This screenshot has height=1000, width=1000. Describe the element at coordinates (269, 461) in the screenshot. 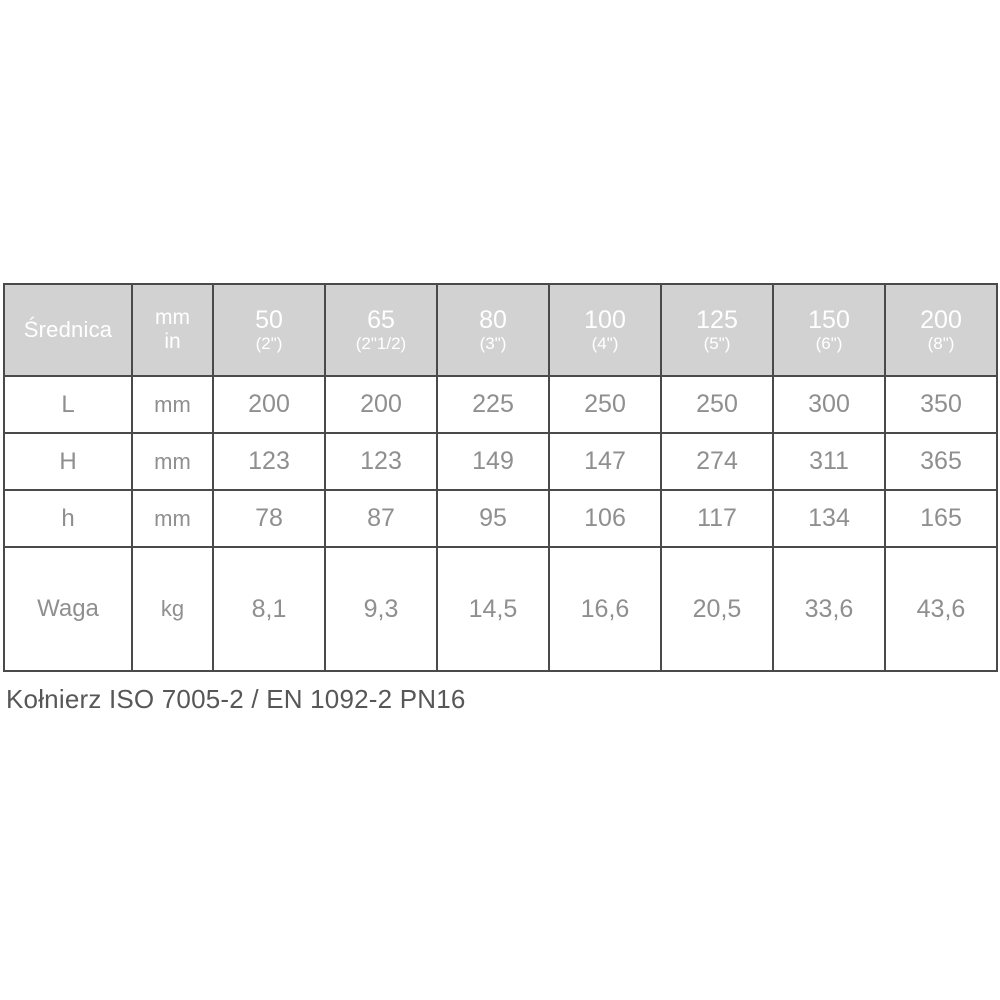

I see `cell-H-50: 123` at that location.